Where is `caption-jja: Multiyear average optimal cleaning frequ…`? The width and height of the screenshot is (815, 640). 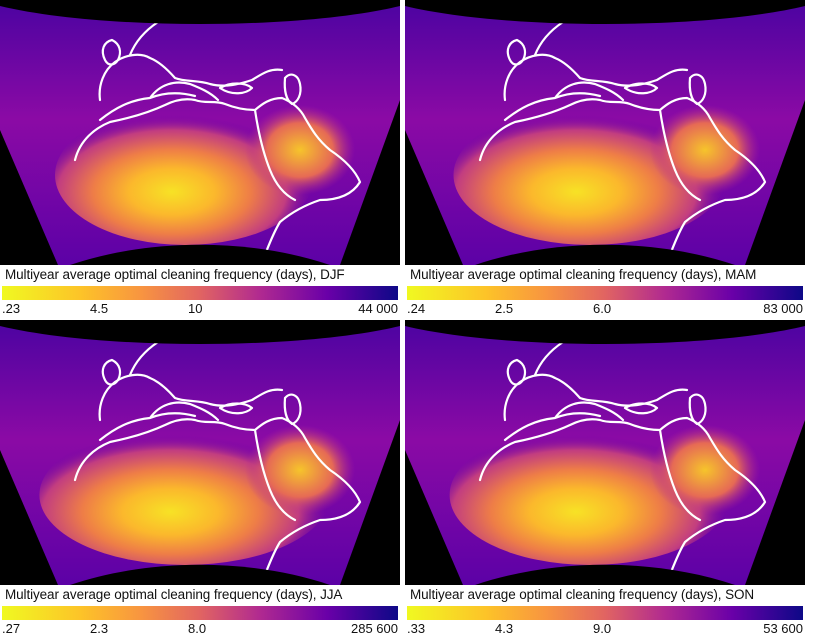
caption-jja: Multiyear average optimal cleaning frequ… is located at coordinates (174, 594).